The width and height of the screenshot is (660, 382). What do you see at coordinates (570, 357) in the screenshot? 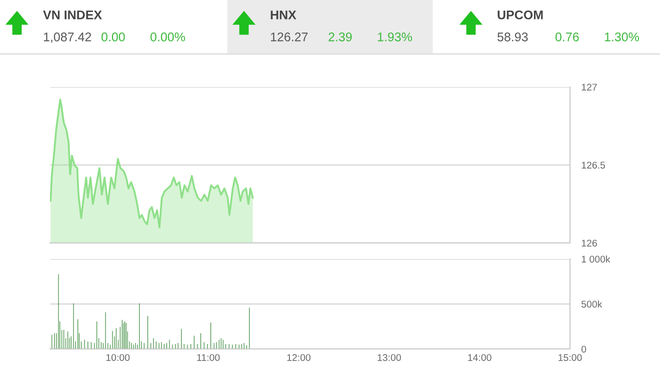
I see `x-tick-label: 15:00` at bounding box center [570, 357].